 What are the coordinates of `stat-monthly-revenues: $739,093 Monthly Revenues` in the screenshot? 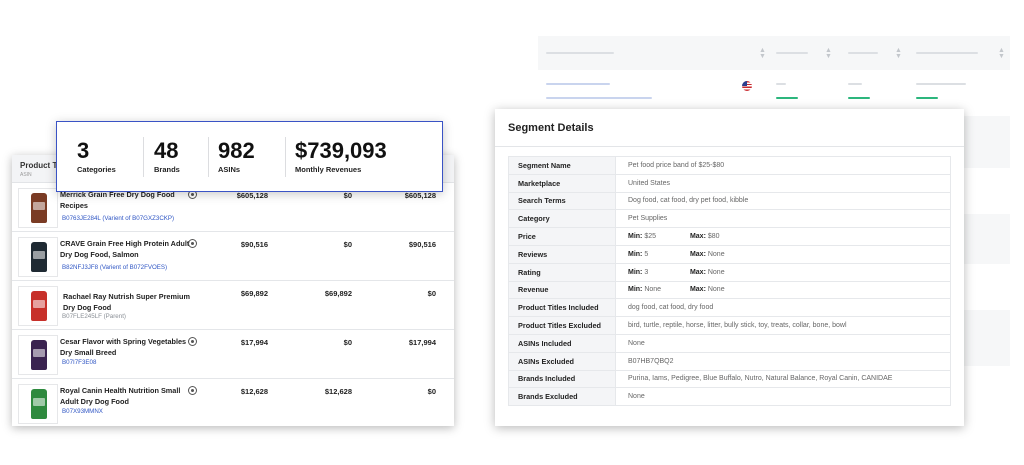 It's located at (341, 156).